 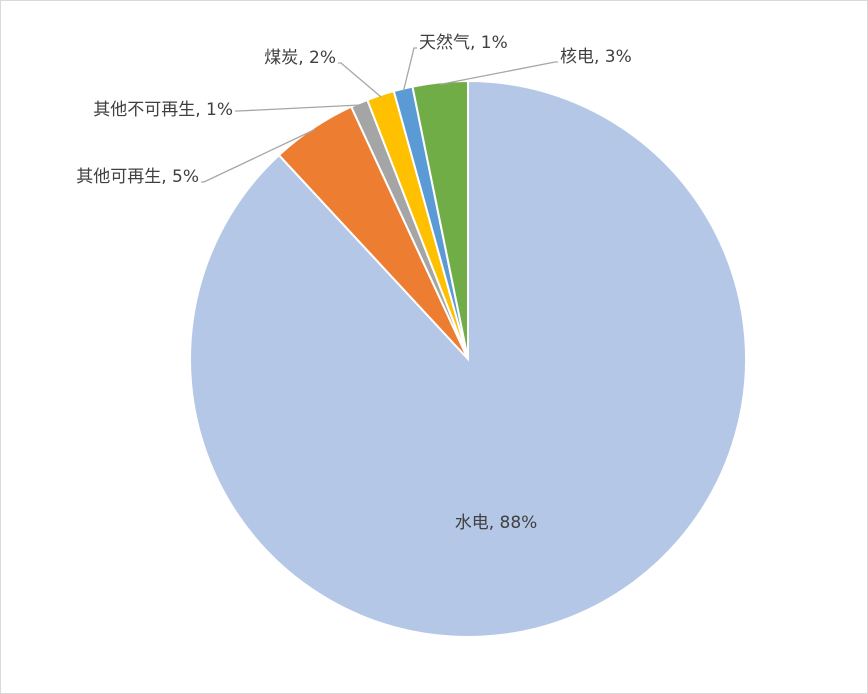 I want to click on data-label-3: 煤炭, 2%, so click(x=300, y=58).